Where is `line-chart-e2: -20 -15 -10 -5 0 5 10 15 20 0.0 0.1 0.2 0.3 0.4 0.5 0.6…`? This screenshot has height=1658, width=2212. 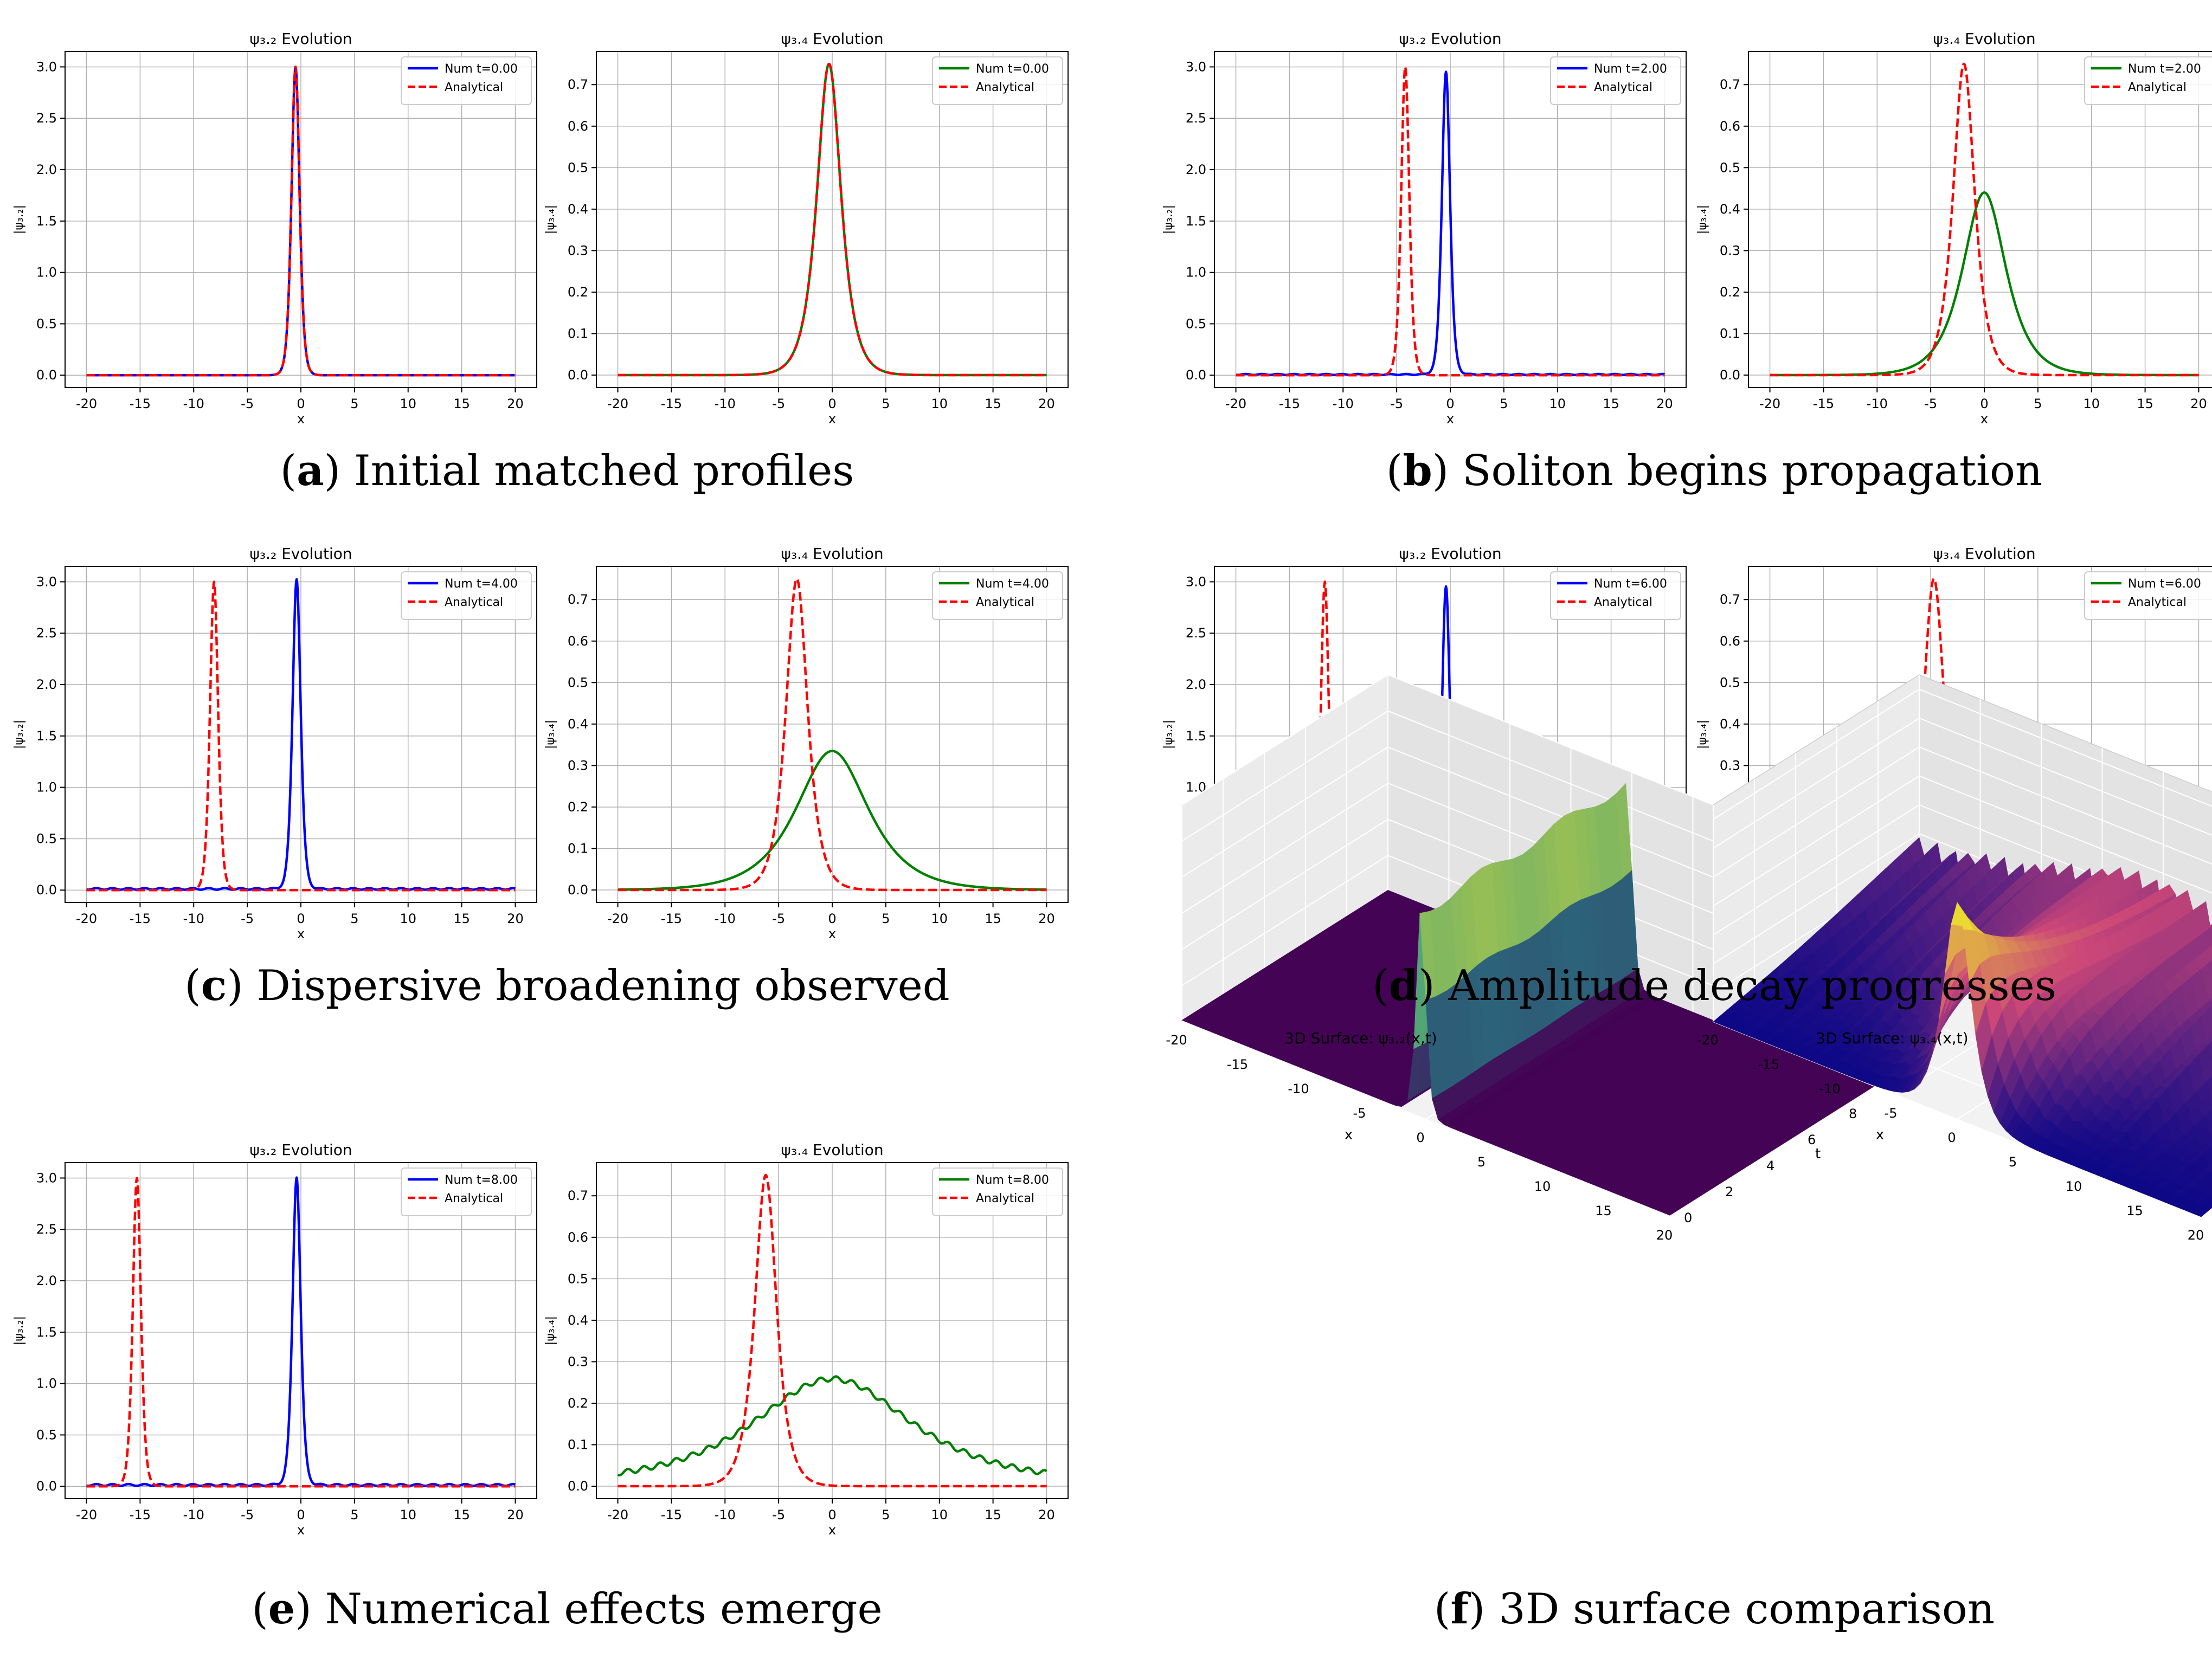
line-chart-e2: -20 -15 -10 -5 0 5 10 15 20 0.0 0.1 0.2 0.3 0.4 0.5 0.6… is located at coordinates (806, 1340).